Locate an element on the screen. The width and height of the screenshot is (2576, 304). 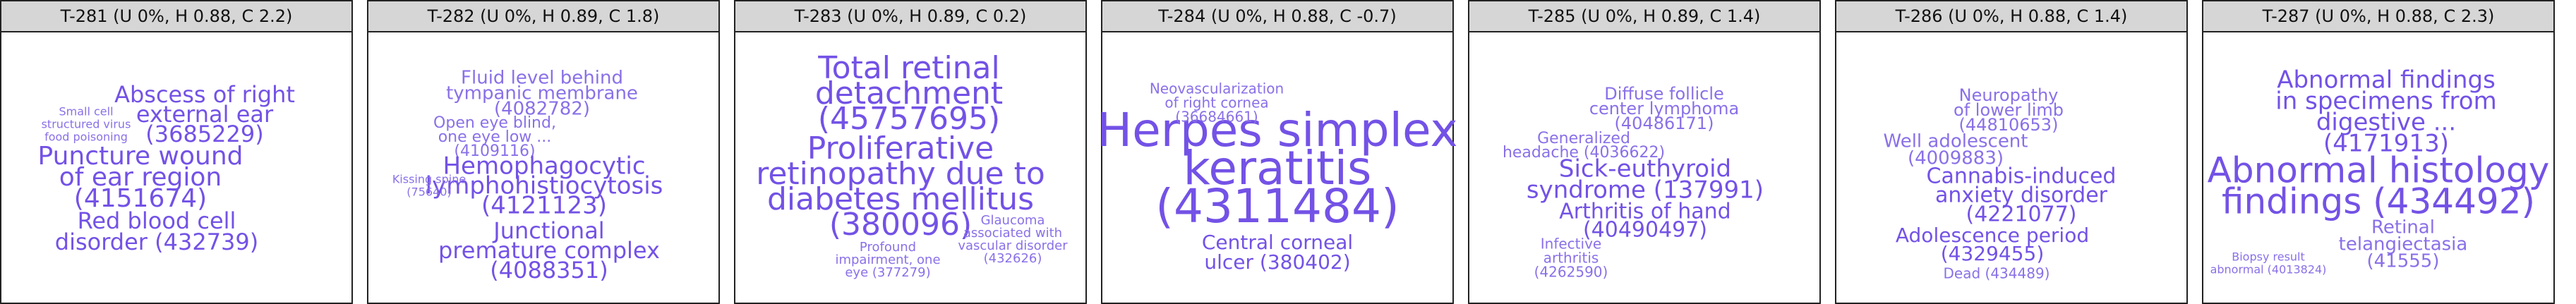
cloud-word: premature complex is located at coordinates (549, 251).